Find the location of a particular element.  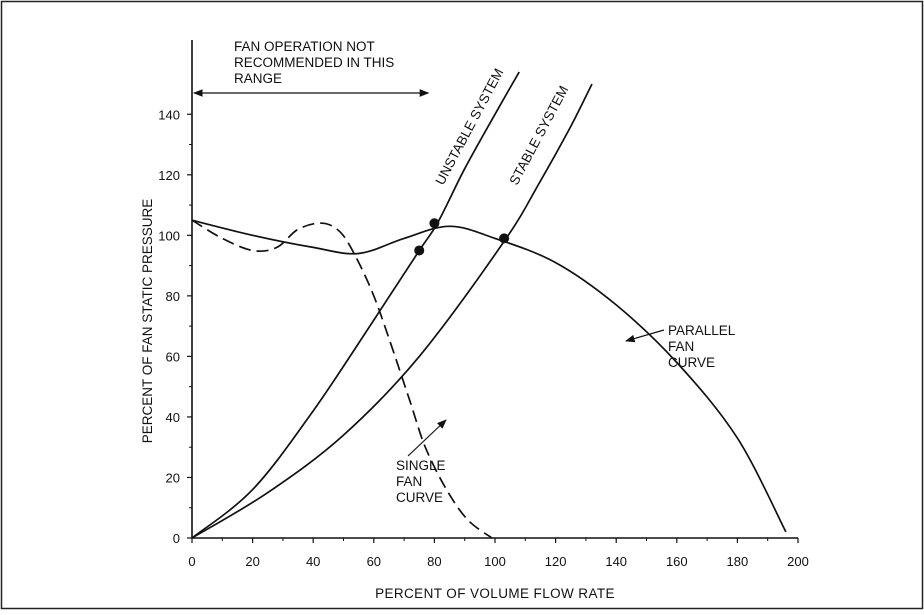

x-axis-label: PERCENT OF VOLUME FLOW RATE is located at coordinates (495, 593).